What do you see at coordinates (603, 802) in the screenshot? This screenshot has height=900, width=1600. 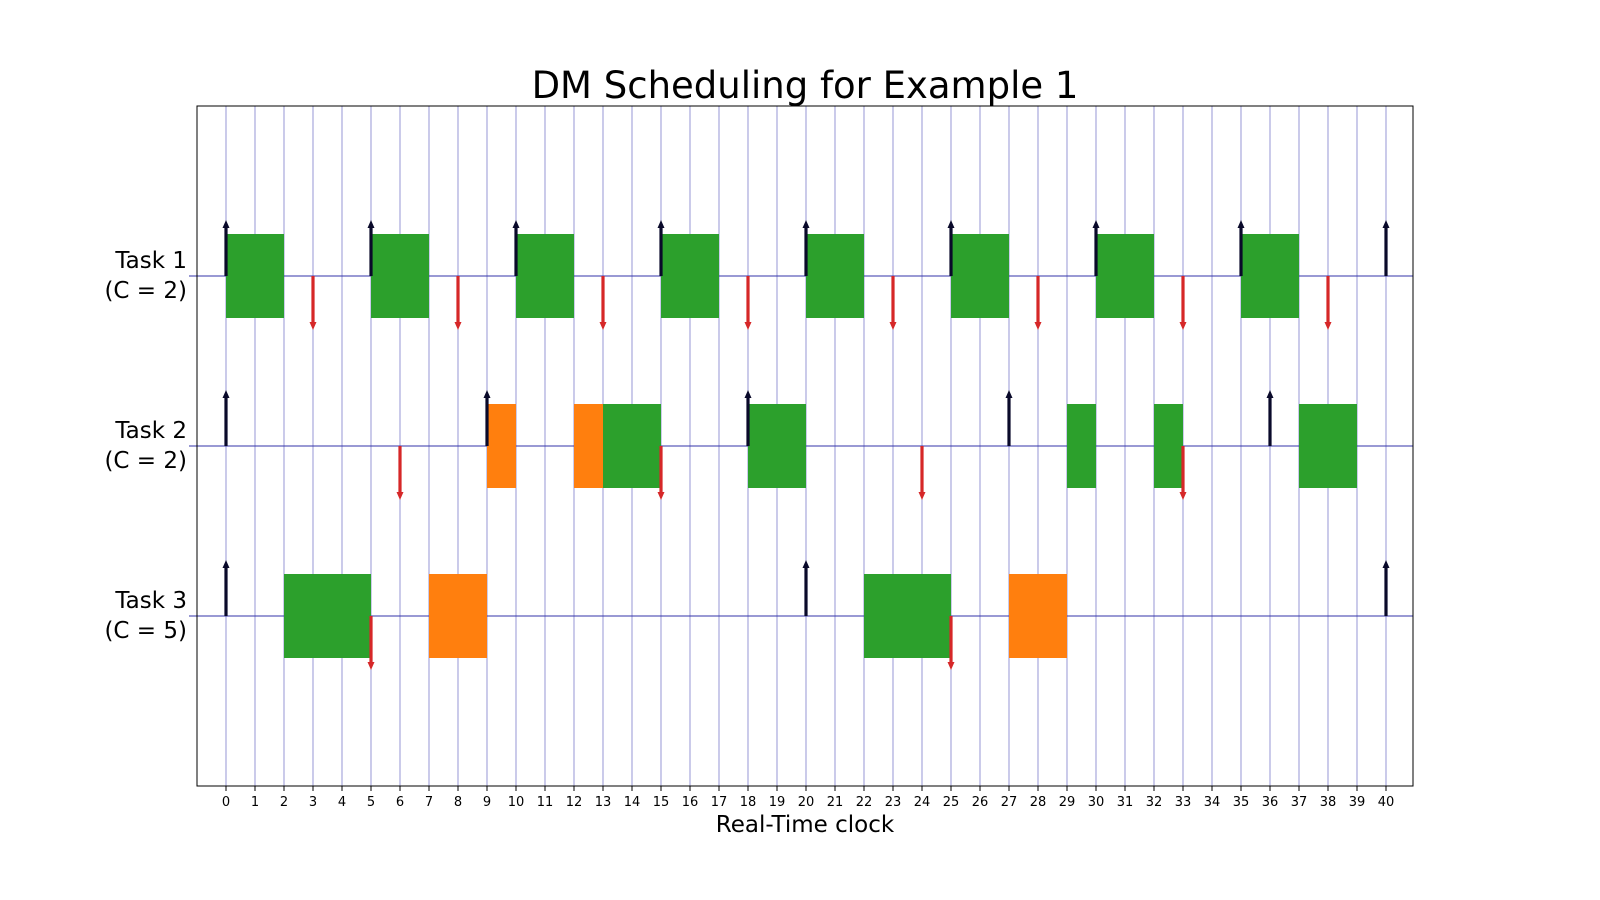 I see `x-tick-label: 13` at bounding box center [603, 802].